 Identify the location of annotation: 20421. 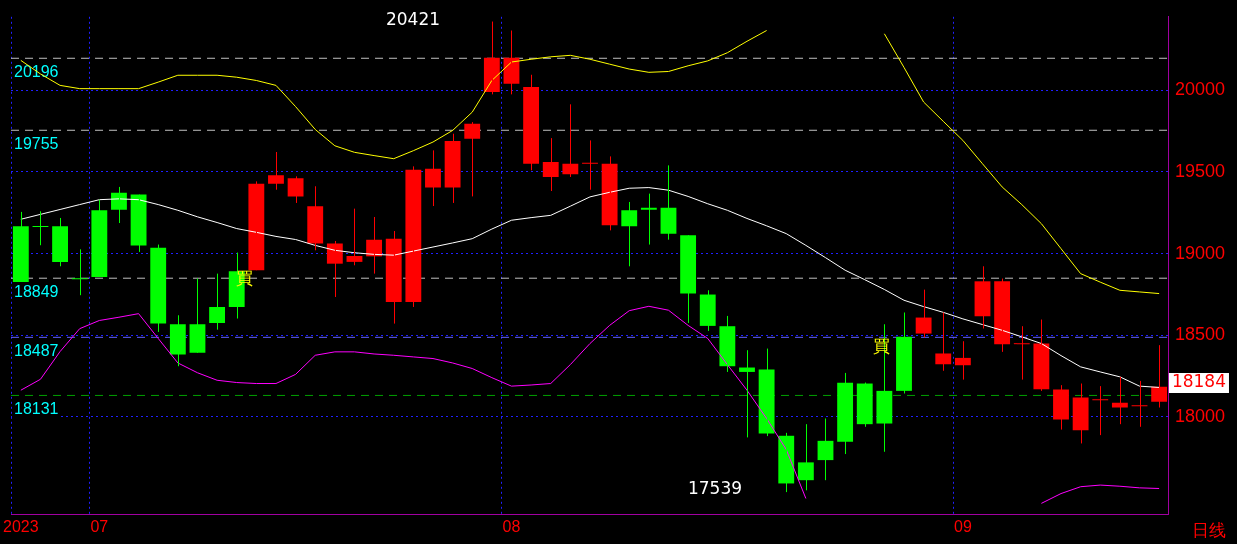
(413, 19).